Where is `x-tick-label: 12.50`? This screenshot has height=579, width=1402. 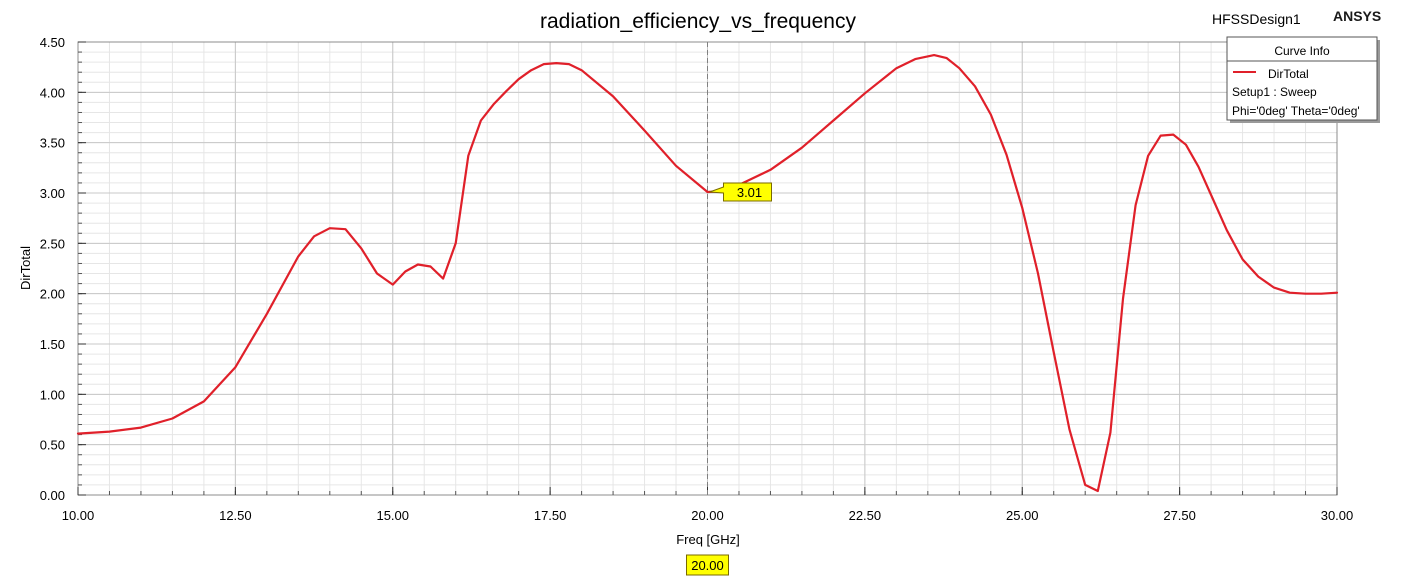
x-tick-label: 12.50 is located at coordinates (235, 515).